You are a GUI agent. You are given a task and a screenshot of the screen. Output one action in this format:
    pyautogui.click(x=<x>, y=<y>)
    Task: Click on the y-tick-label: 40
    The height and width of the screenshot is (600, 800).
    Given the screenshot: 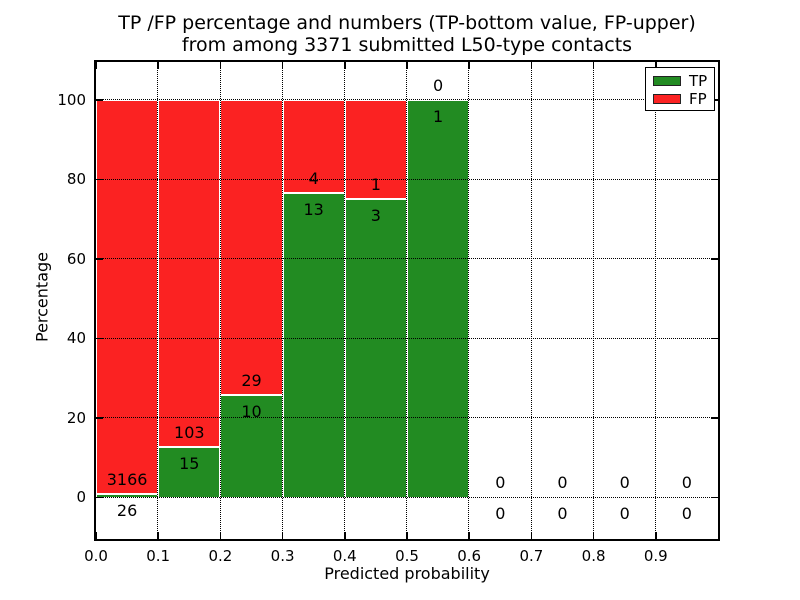 What is the action you would take?
    pyautogui.click(x=76, y=338)
    